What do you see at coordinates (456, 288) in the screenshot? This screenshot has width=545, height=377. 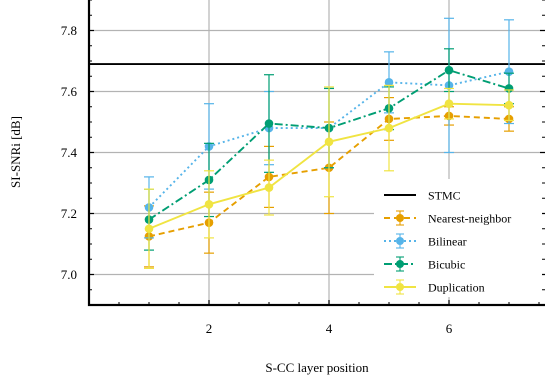 I see `legend-label: Duplication` at bounding box center [456, 288].